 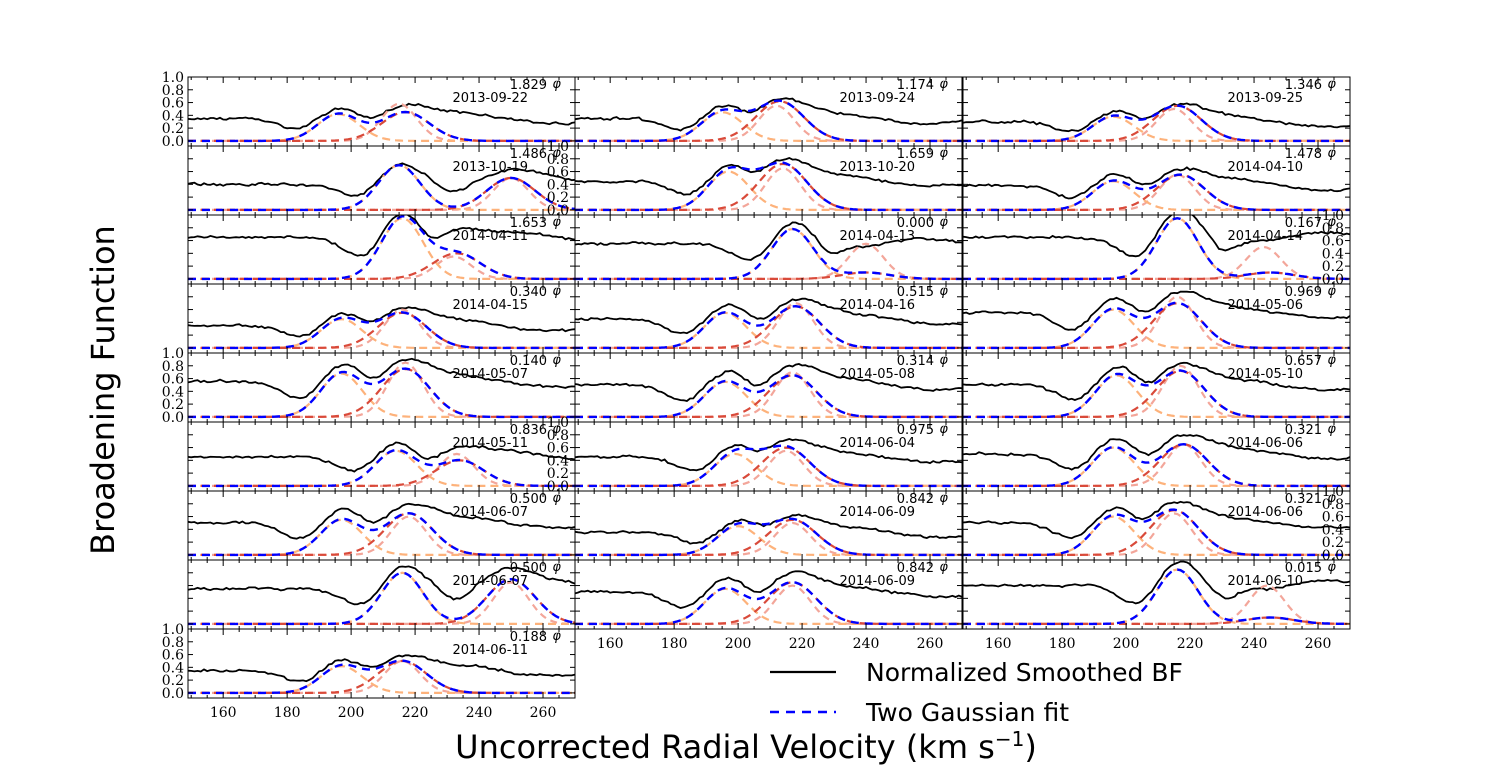 I want to click on panel-24: 0.015 φ 2014-06-10 160 180 200 220 240 260, so click(x=1156, y=605).